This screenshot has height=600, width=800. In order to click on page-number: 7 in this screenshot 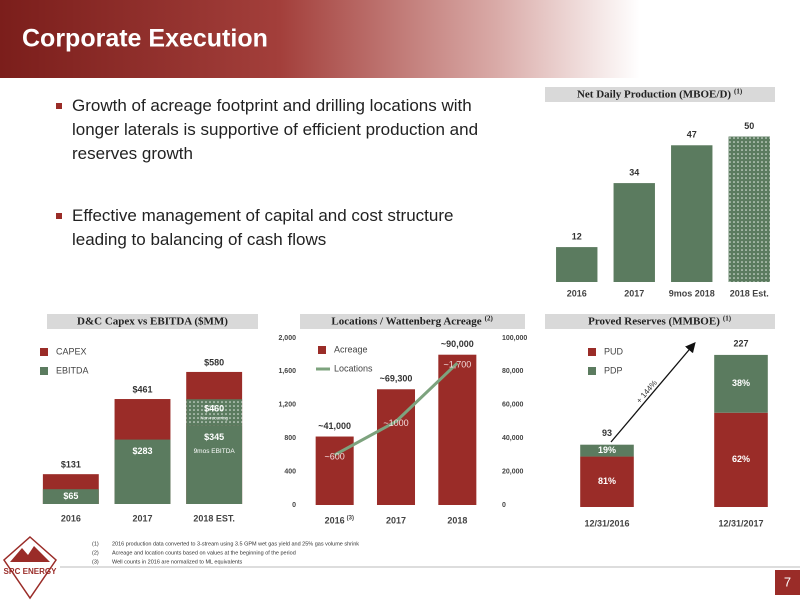, I will do `click(787, 581)`.